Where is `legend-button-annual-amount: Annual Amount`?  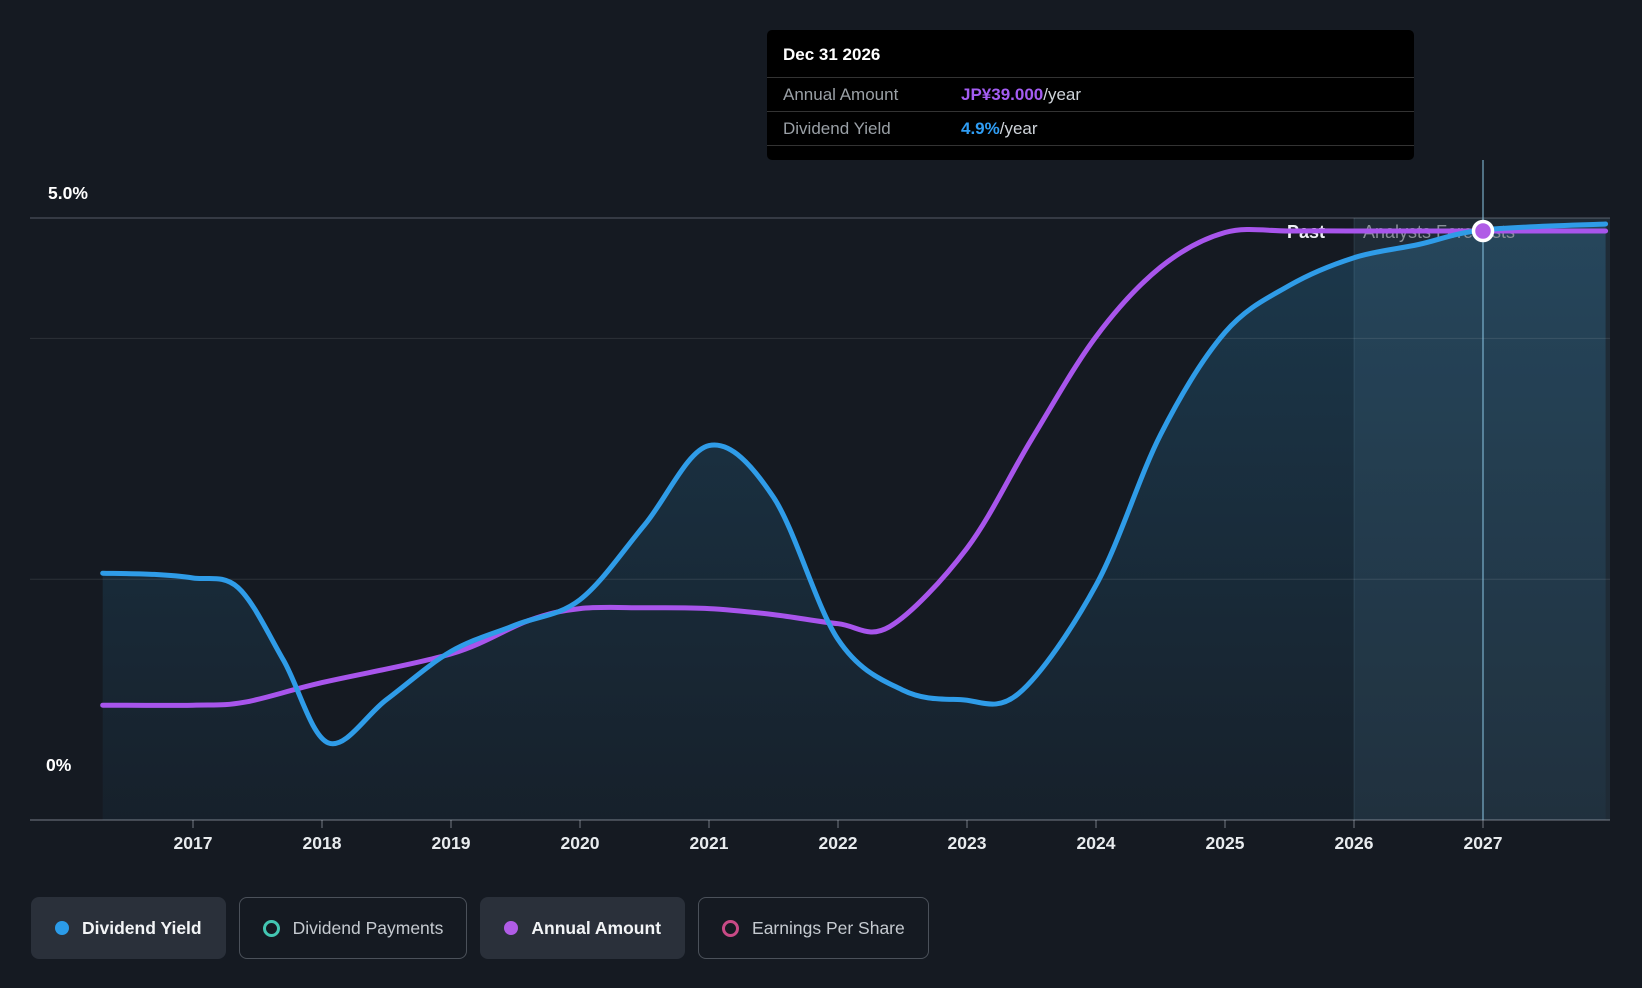
legend-button-annual-amount: Annual Amount is located at coordinates (583, 928).